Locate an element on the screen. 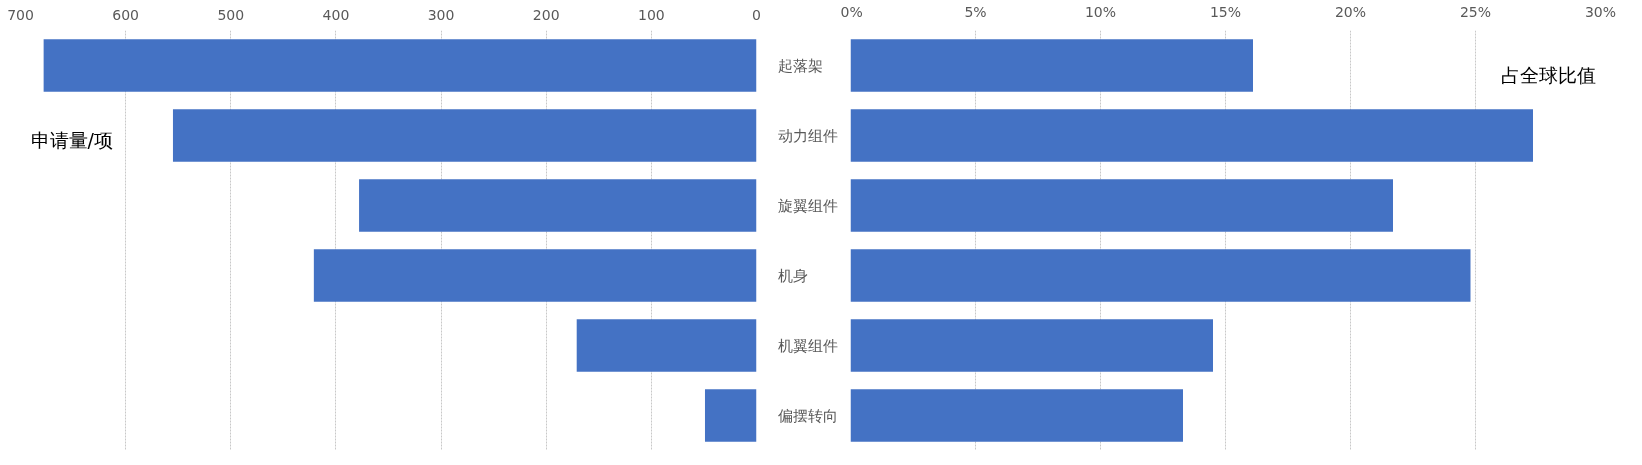 This screenshot has width=1642, height=465. y-tick-label: 偏摆转向 is located at coordinates (807, 415).